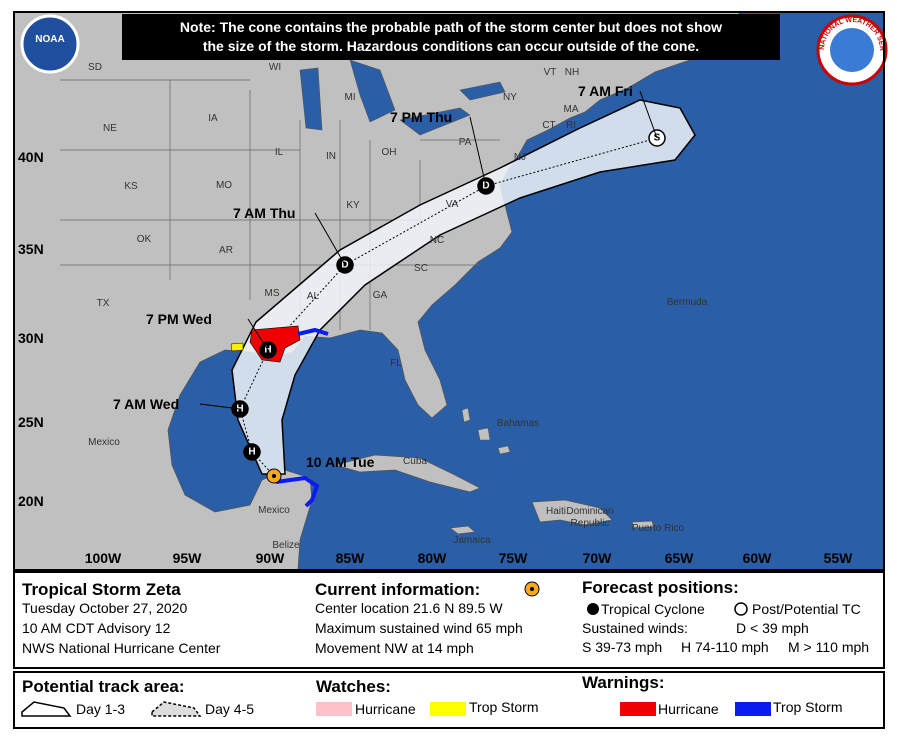 The width and height of the screenshot is (897, 736). Describe the element at coordinates (271, 558) in the screenshot. I see `lon-label: 90W` at that location.